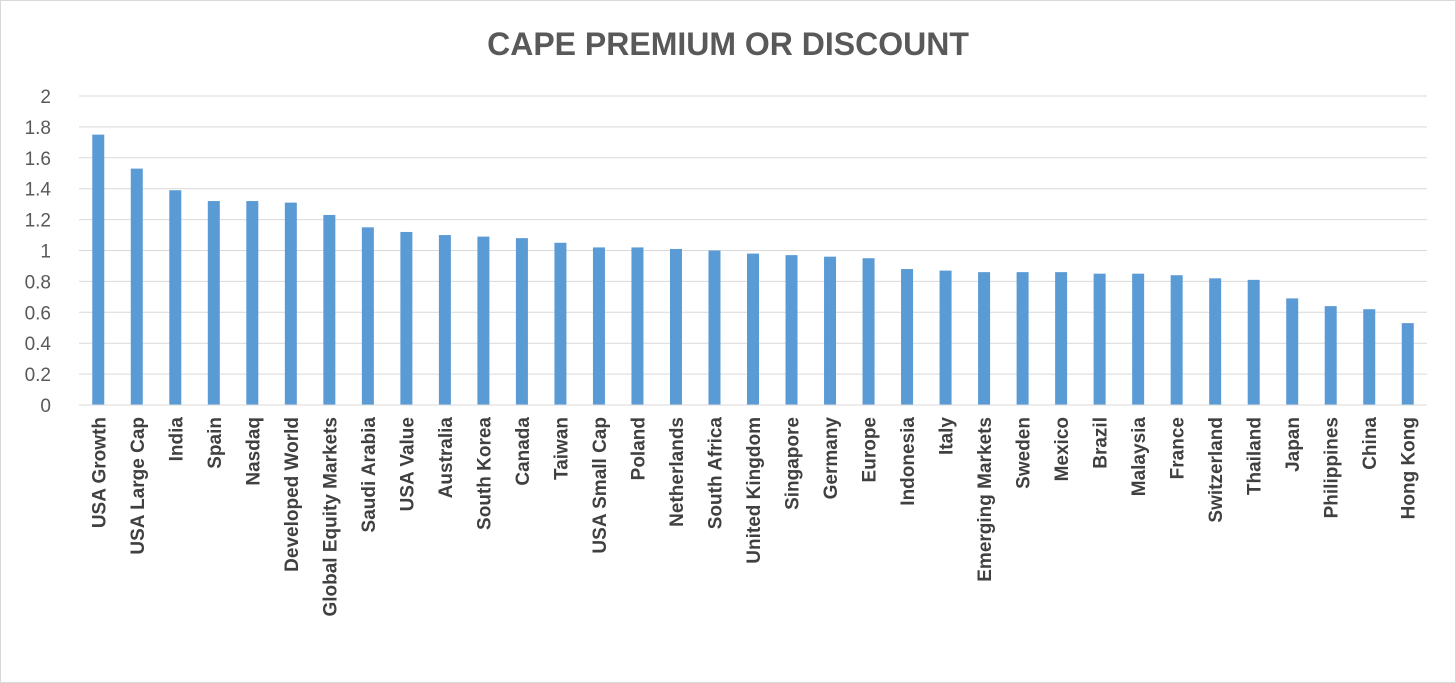 The image size is (1456, 683). I want to click on x-tick-label: Spain, so click(215, 443).